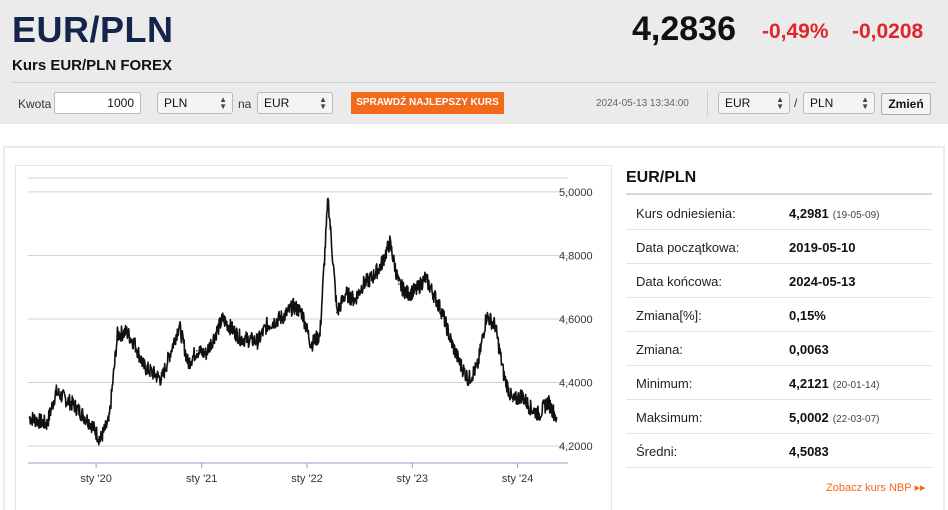 The image size is (948, 510). What do you see at coordinates (679, 281) in the screenshot?
I see `info-row-label: Data końcowa:` at bounding box center [679, 281].